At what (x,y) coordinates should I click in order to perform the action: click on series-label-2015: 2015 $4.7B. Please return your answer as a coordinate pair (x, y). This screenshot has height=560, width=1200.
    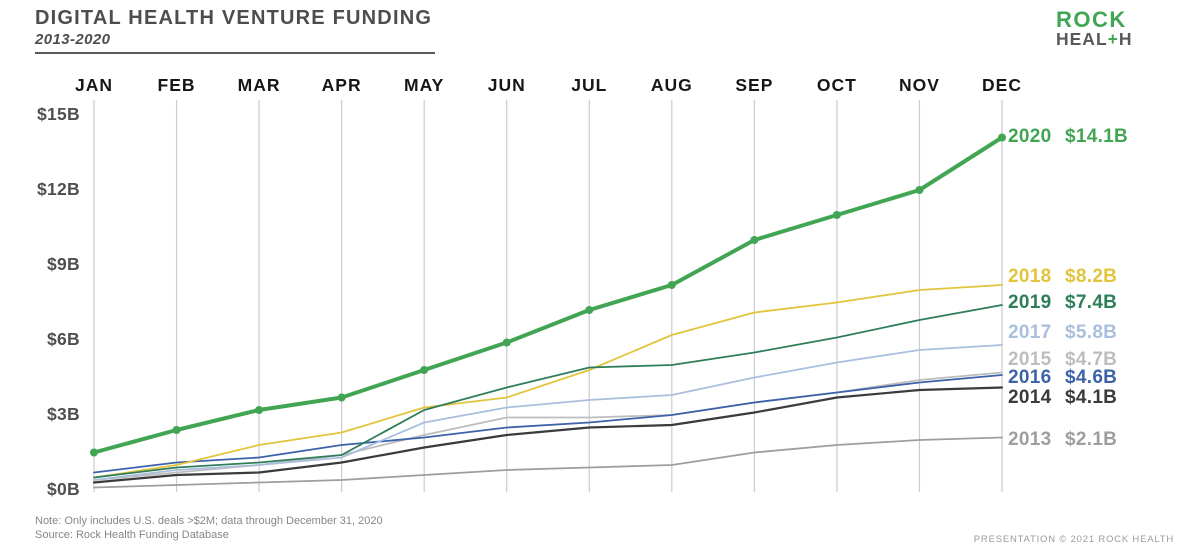
    Looking at the image, I should click on (1062, 360).